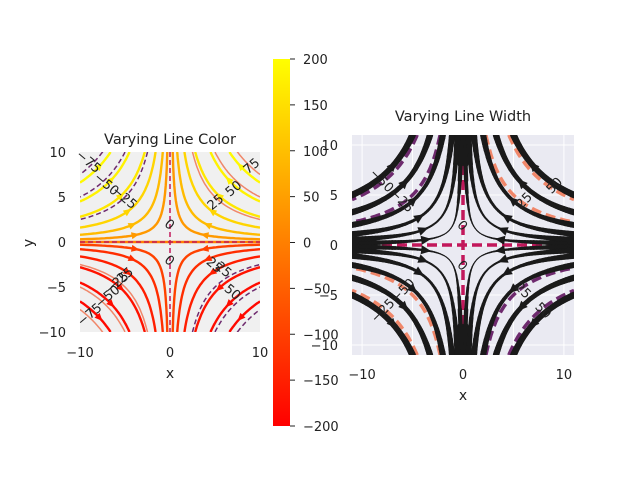 Image resolution: width=640 pixels, height=485 pixels. I want to click on colorbar-tick-label: −200, so click(321, 427).